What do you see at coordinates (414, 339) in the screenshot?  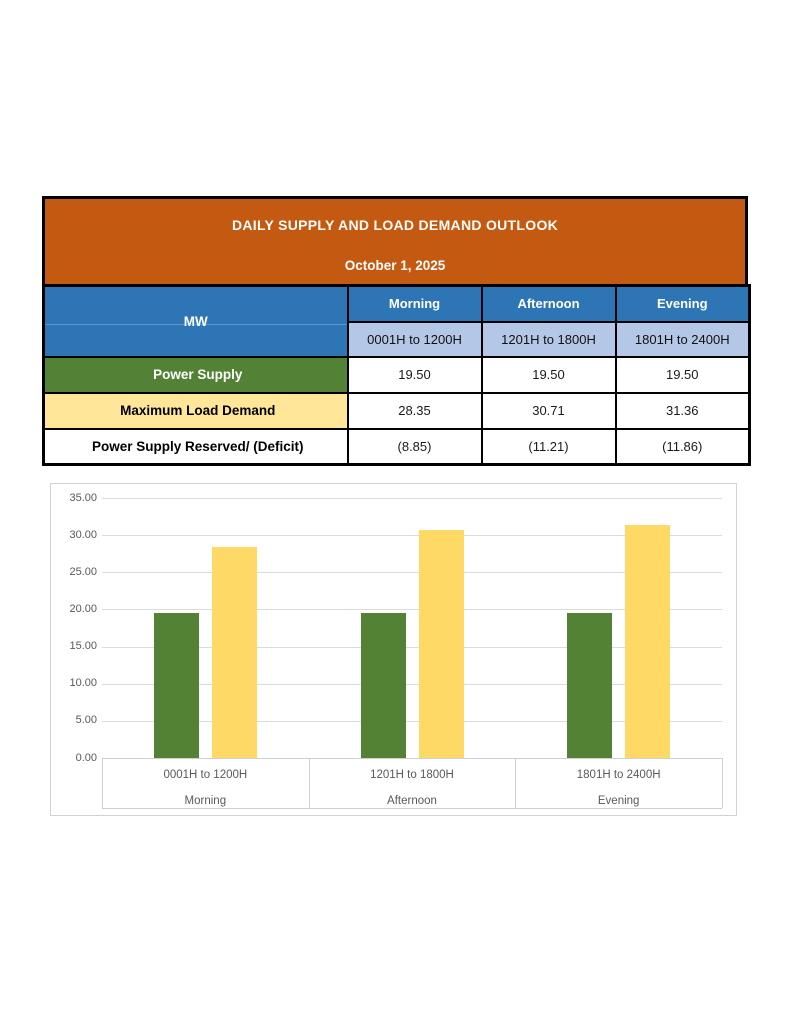 I see `time-range-morning: 0001H to 1200H` at bounding box center [414, 339].